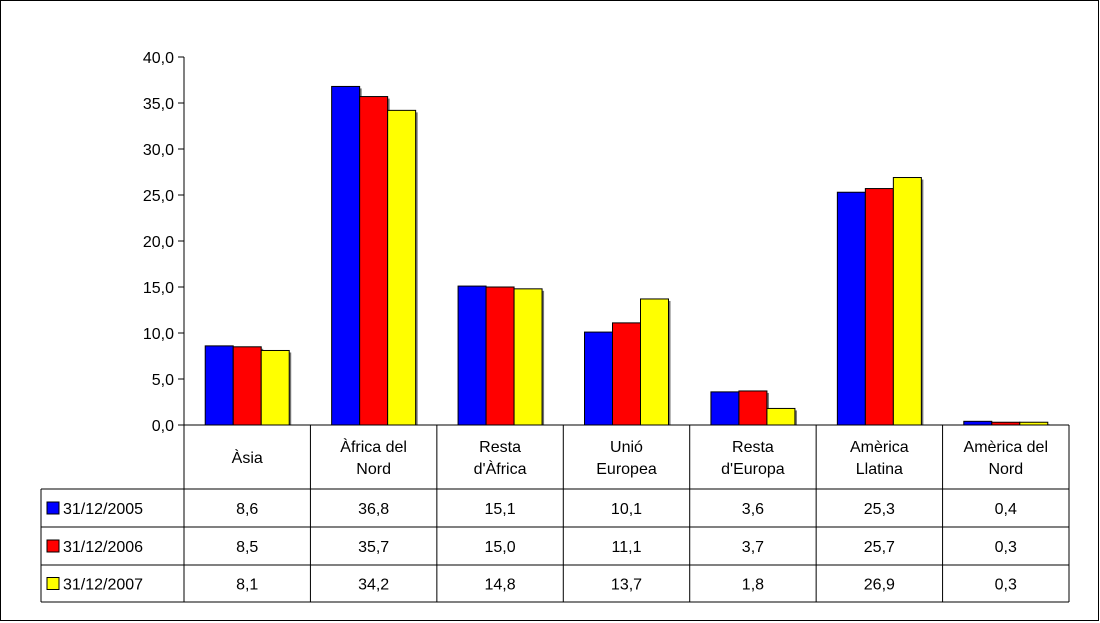  Describe the element at coordinates (158, 288) in the screenshot. I see `y-tick-label: 15,0` at that location.